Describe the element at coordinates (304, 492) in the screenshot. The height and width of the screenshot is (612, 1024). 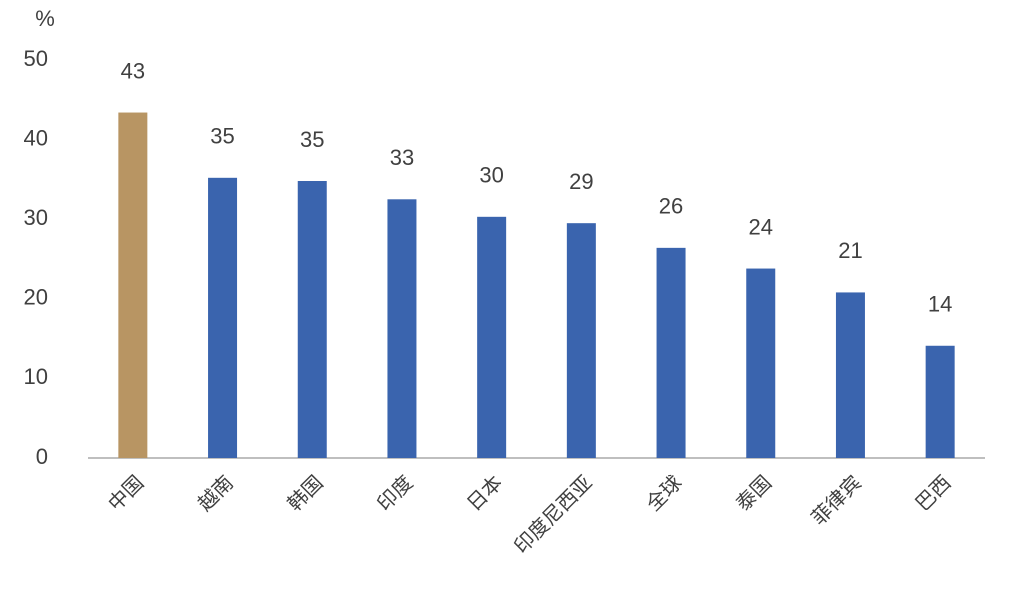
I see `x-tick-label: 韩国` at that location.